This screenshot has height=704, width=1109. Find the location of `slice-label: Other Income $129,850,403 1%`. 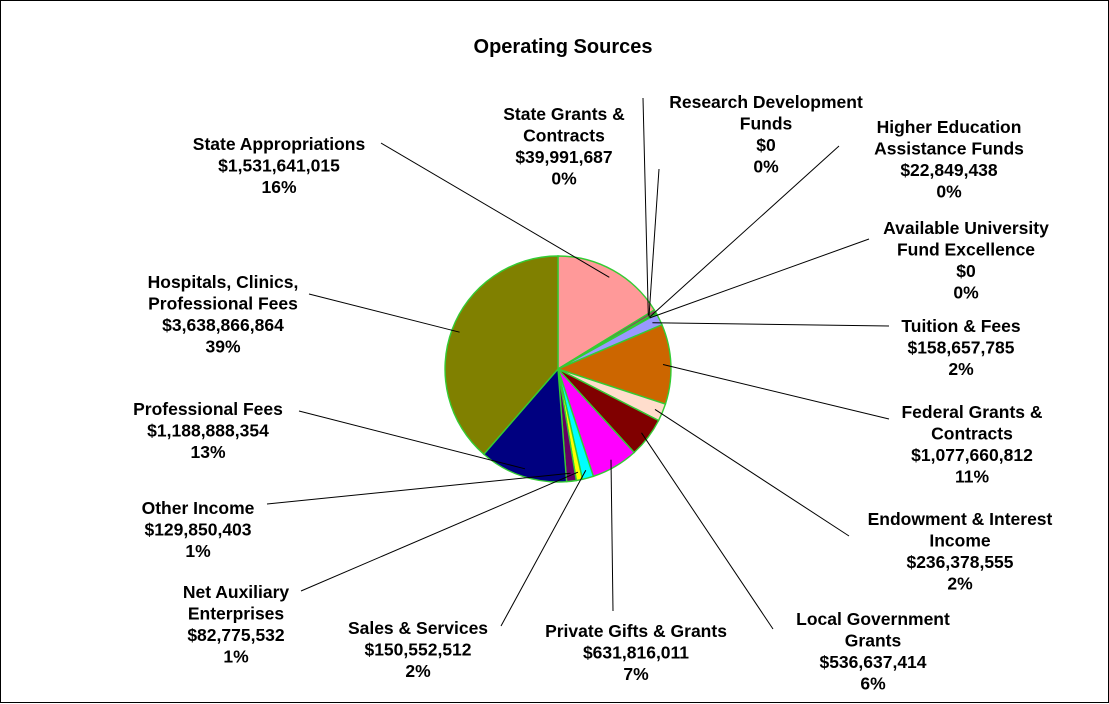

slice-label: Other Income $129,850,403 1% is located at coordinates (198, 529).